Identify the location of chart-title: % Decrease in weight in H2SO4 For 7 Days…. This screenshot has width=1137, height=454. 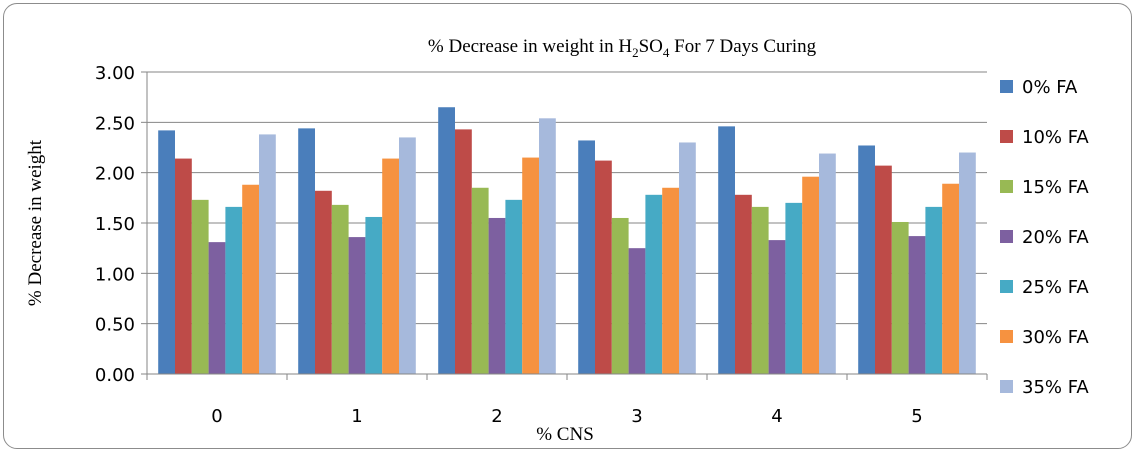
(622, 48).